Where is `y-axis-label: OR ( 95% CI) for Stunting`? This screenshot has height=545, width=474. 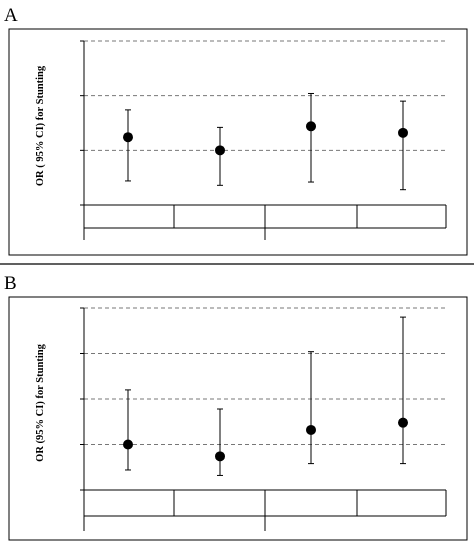 y-axis-label: OR ( 95% CI) for Stunting is located at coordinates (40, 125).